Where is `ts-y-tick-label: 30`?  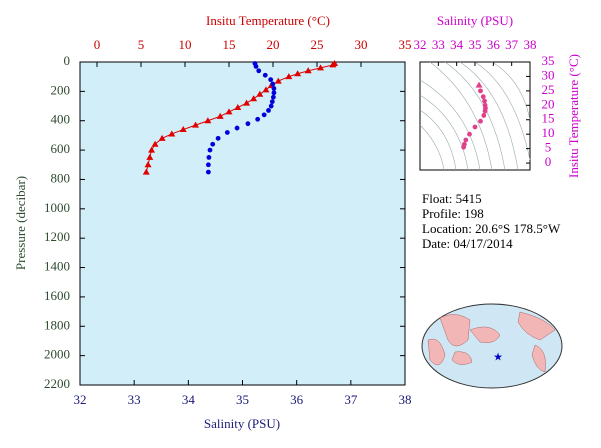
ts-y-tick-label: 30 is located at coordinates (548, 74).